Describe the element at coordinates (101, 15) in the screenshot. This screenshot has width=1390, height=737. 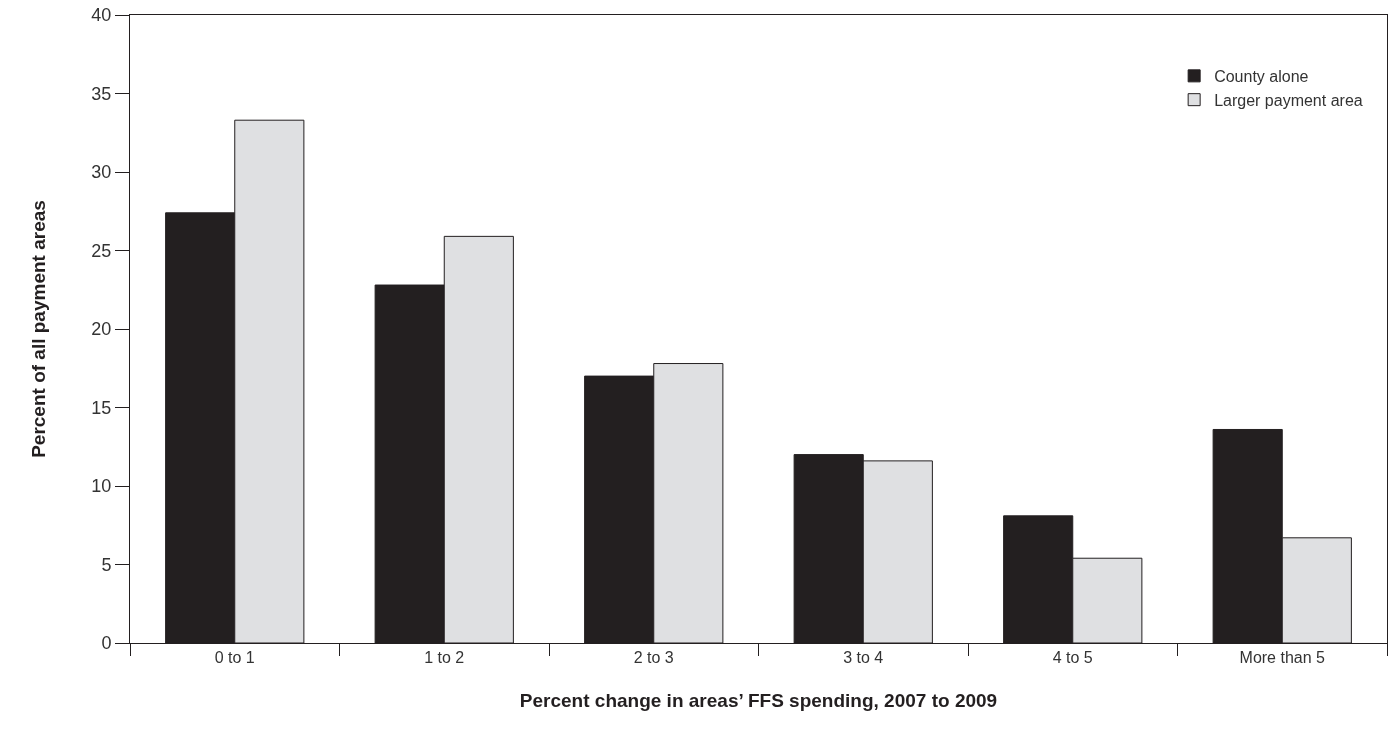
I see `y-tick-label: 40` at that location.